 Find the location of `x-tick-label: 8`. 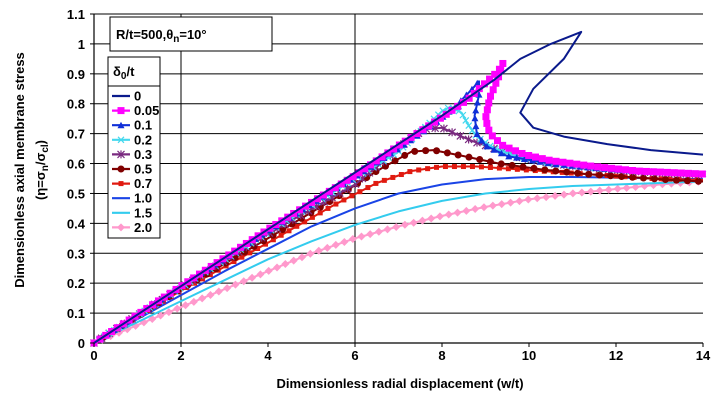

x-tick-label: 8 is located at coordinates (441, 355).